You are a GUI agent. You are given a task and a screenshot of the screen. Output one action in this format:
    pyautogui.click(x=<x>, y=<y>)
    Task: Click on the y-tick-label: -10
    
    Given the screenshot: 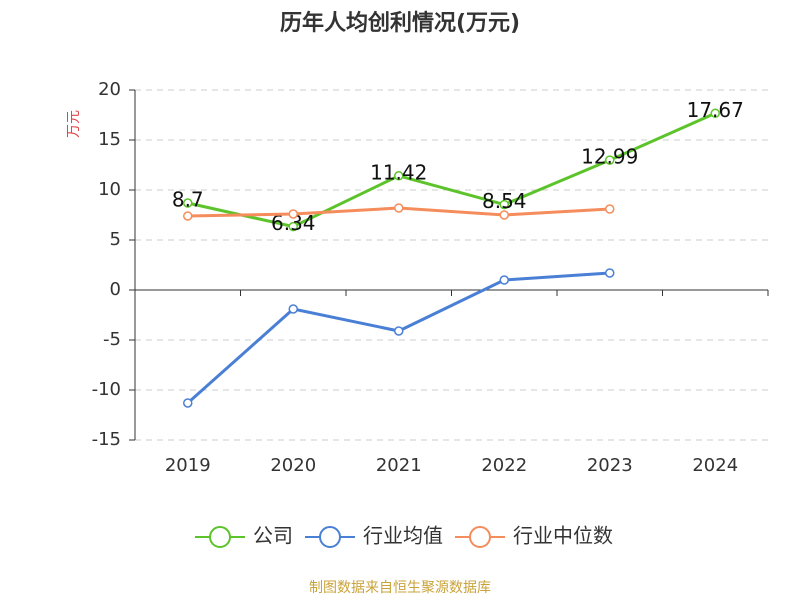 What is the action you would take?
    pyautogui.click(x=106, y=389)
    